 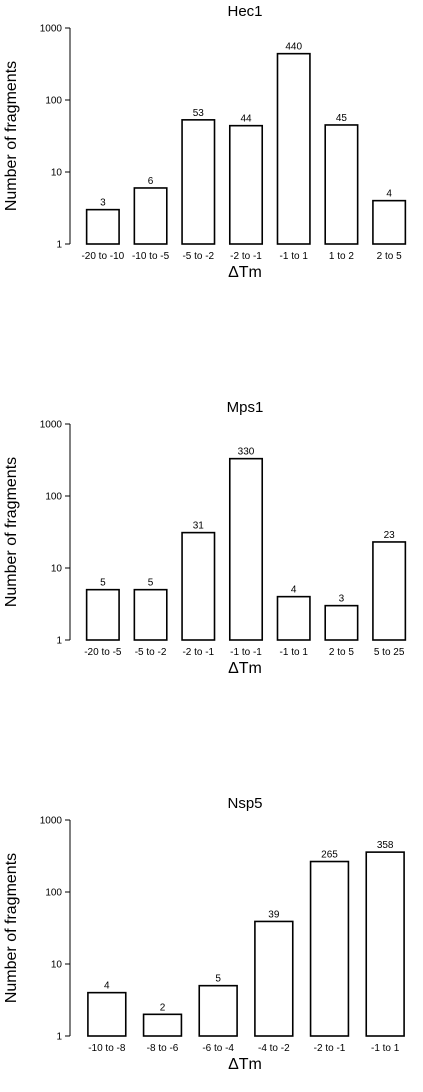 I want to click on data-label: 265, so click(x=329, y=855).